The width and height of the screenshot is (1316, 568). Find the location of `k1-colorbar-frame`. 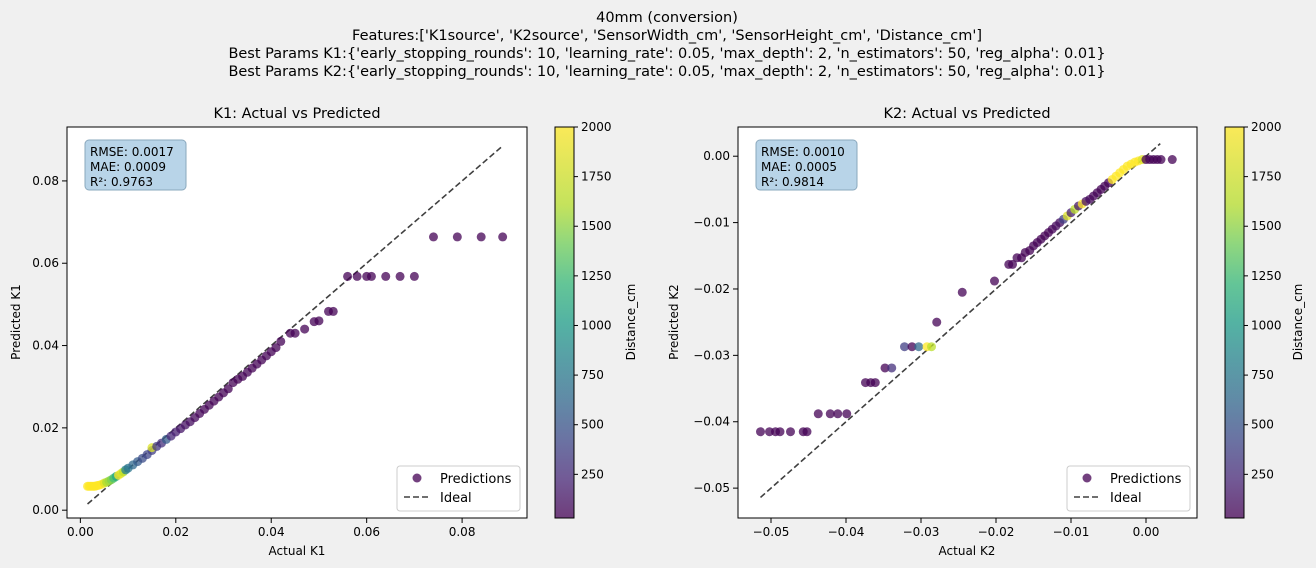

k1-colorbar-frame is located at coordinates (564, 322).